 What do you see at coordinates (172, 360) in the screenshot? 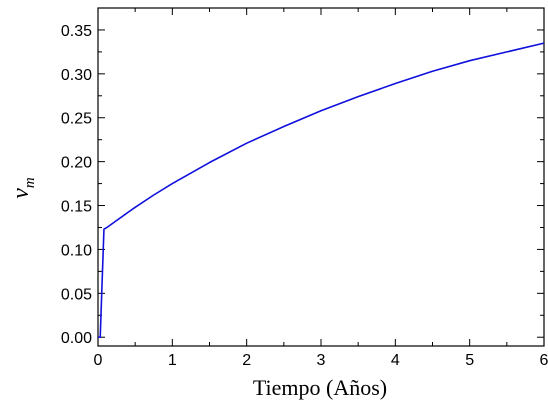
I see `x-tick-label: 1` at bounding box center [172, 360].